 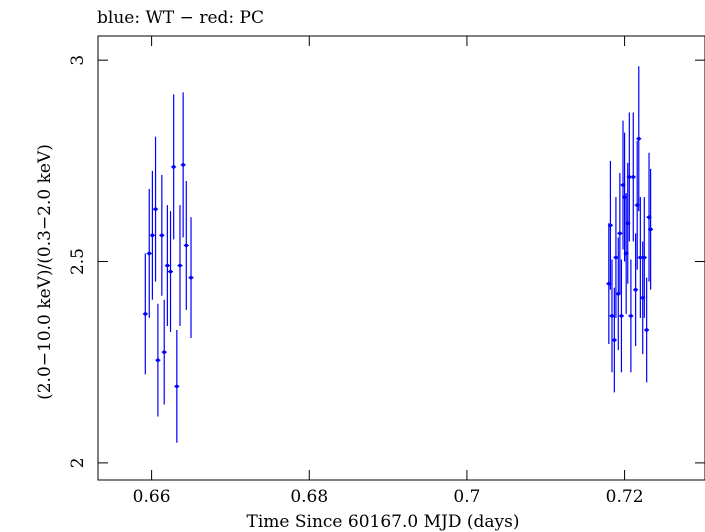 What do you see at coordinates (625, 497) in the screenshot?
I see `x-tick-label: 0.72` at bounding box center [625, 497].